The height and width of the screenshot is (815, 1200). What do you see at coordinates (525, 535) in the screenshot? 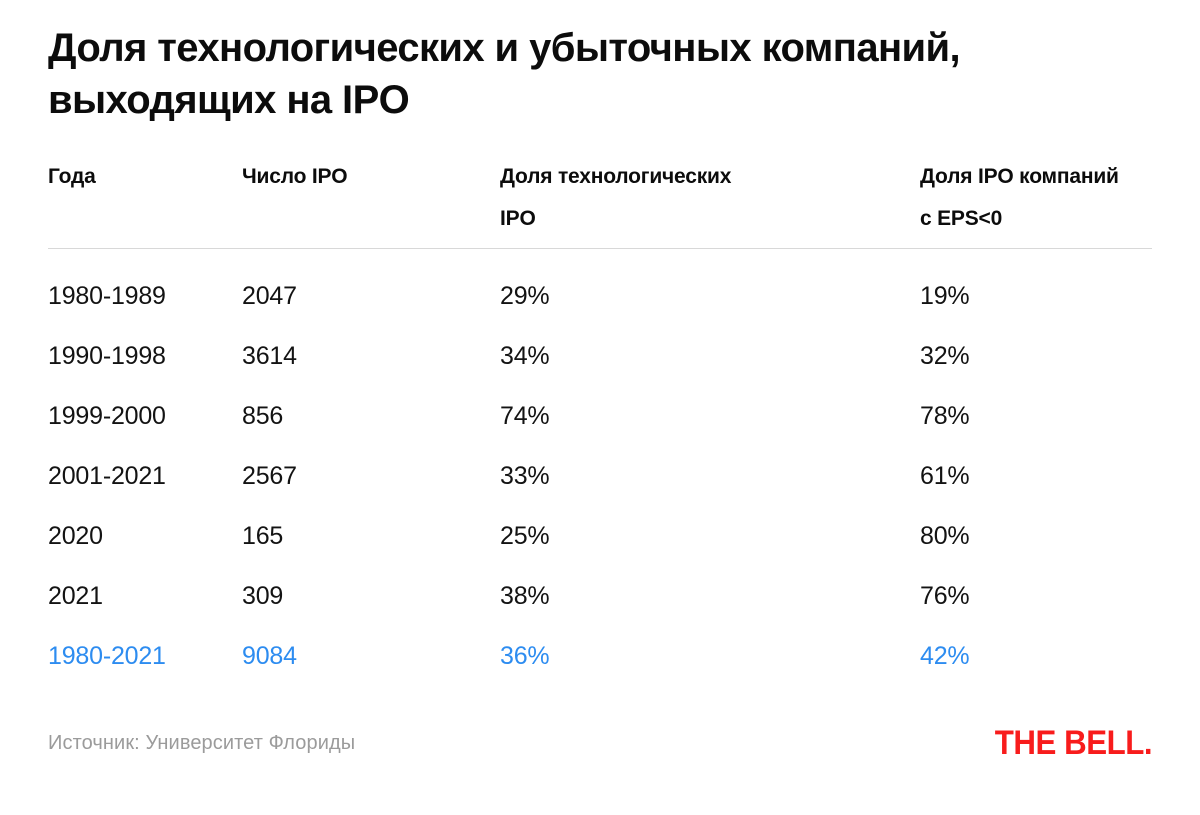
I see `cell-tech-share: 25%` at bounding box center [525, 535].